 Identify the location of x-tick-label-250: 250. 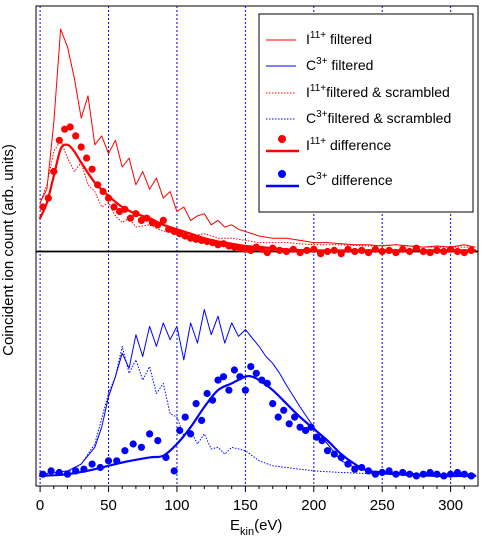
(382, 505).